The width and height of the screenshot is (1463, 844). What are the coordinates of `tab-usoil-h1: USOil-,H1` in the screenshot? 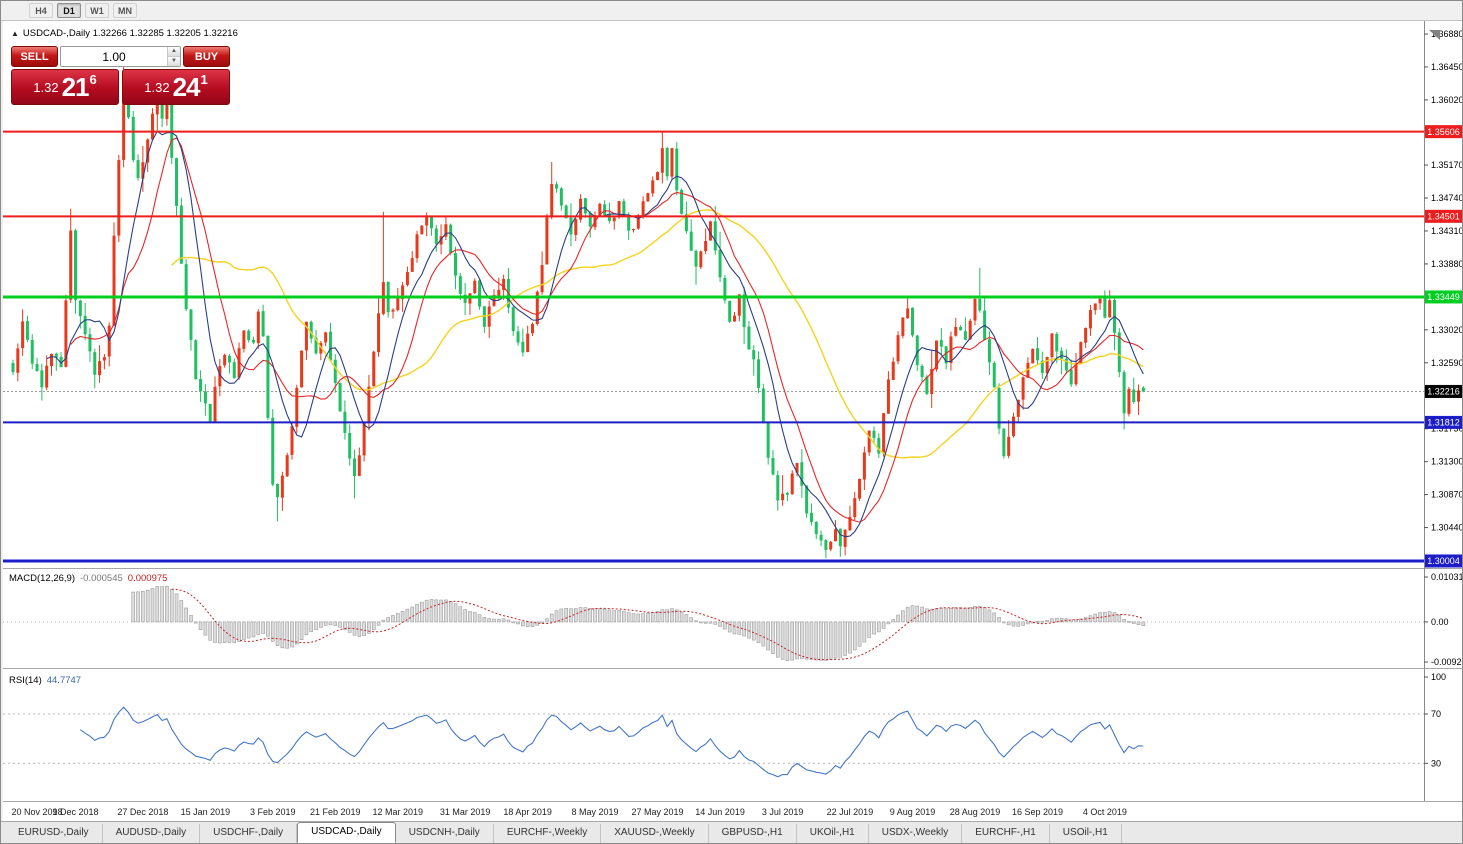 It's located at (1086, 833).